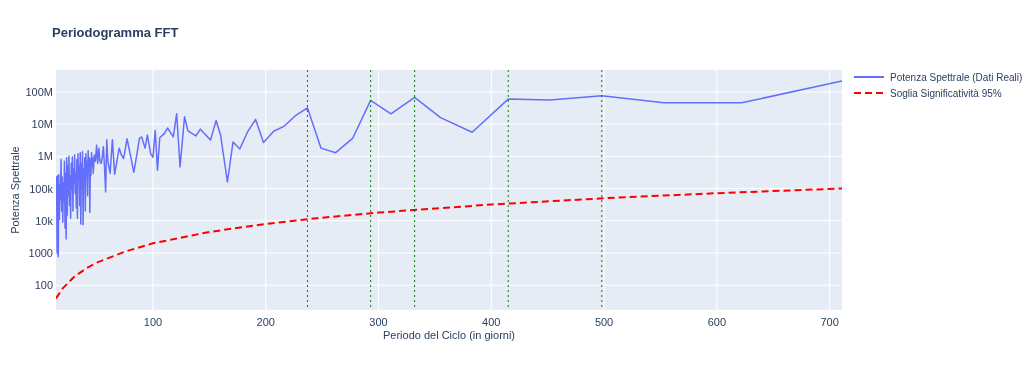 The height and width of the screenshot is (366, 1024). What do you see at coordinates (41, 188) in the screenshot?
I see `y-tick-label: 100k` at bounding box center [41, 188].